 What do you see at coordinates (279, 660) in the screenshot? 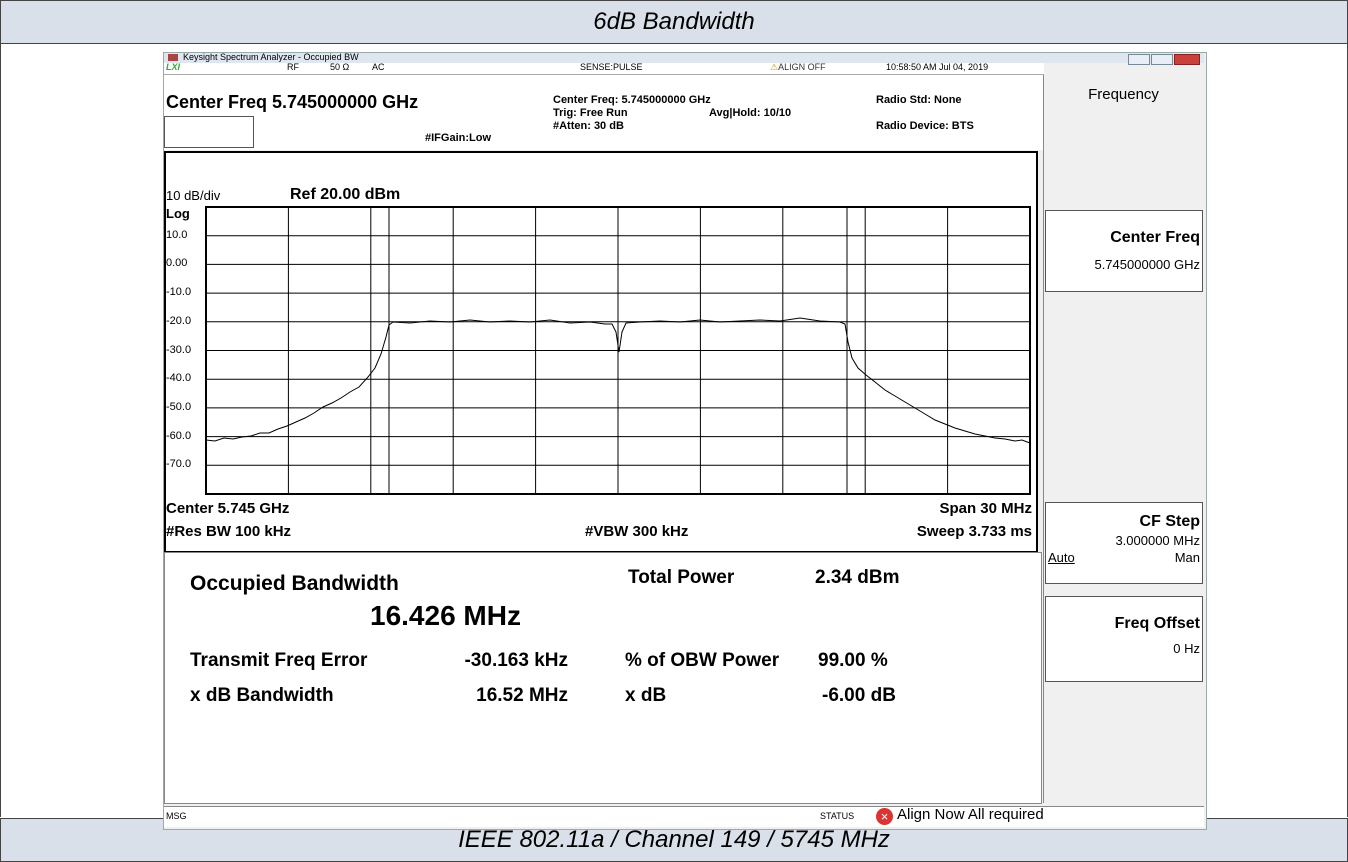
I see `freq-error-label: Transmit Freq Error` at bounding box center [279, 660].